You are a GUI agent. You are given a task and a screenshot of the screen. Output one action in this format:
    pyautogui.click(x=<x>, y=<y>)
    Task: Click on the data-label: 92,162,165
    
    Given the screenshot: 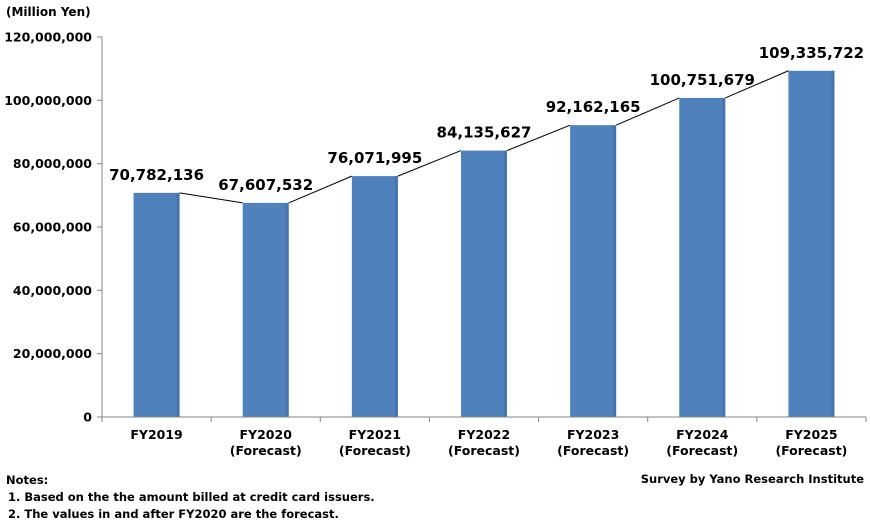 What is the action you would take?
    pyautogui.click(x=593, y=107)
    